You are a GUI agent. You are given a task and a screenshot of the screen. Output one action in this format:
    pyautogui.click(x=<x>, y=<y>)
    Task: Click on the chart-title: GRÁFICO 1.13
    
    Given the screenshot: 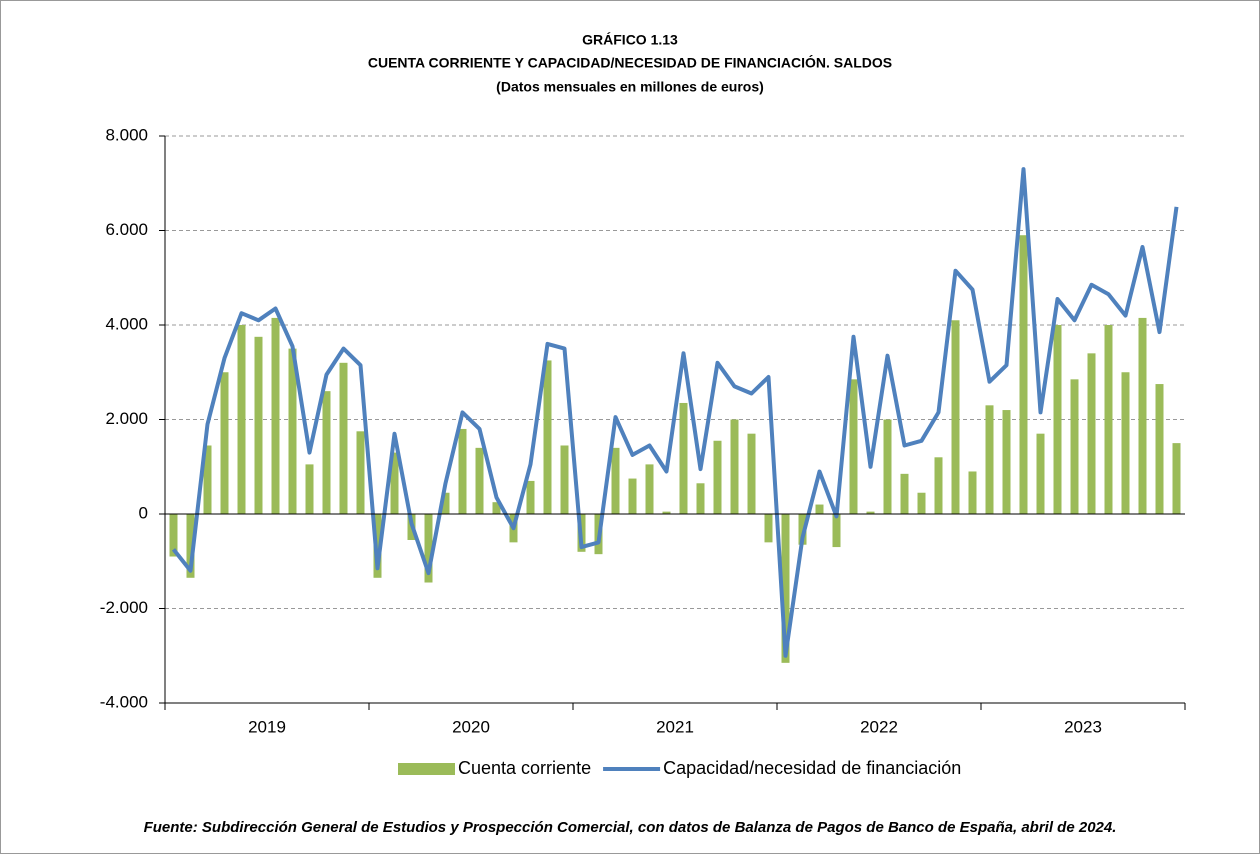 What is the action you would take?
    pyautogui.click(x=630, y=40)
    